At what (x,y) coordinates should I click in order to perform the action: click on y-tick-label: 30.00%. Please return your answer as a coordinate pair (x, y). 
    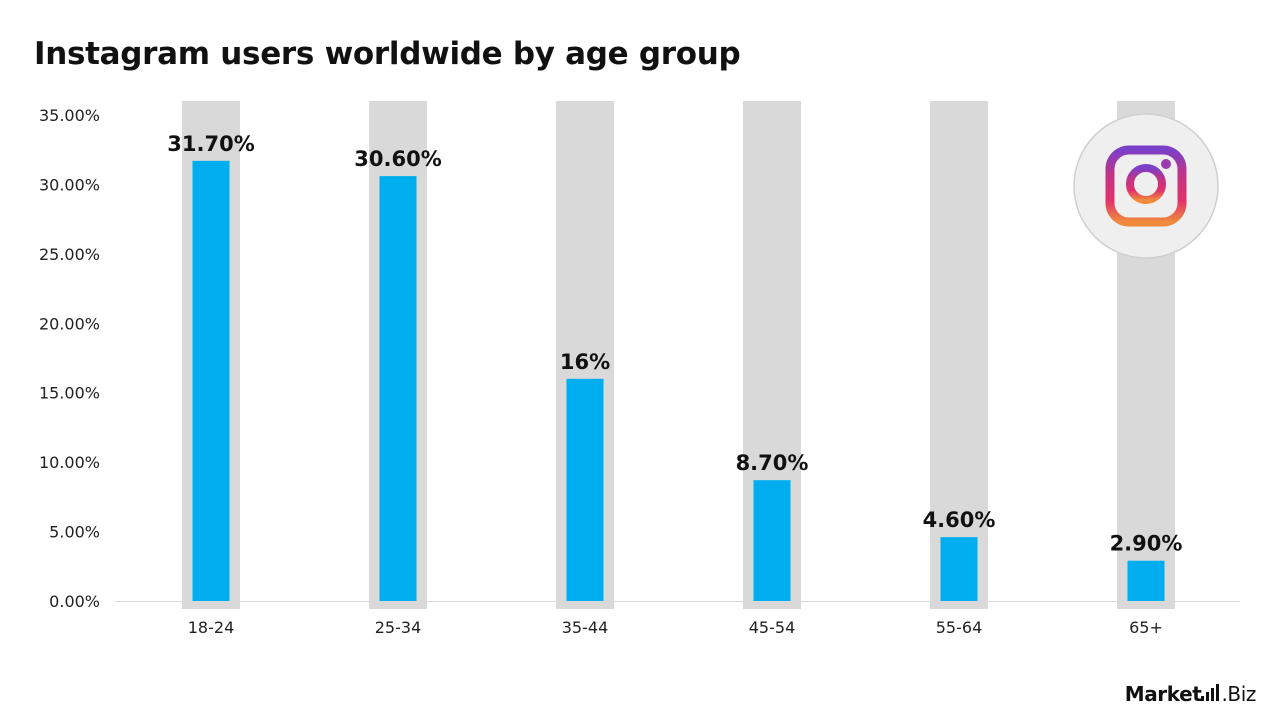
    Looking at the image, I should click on (69, 184).